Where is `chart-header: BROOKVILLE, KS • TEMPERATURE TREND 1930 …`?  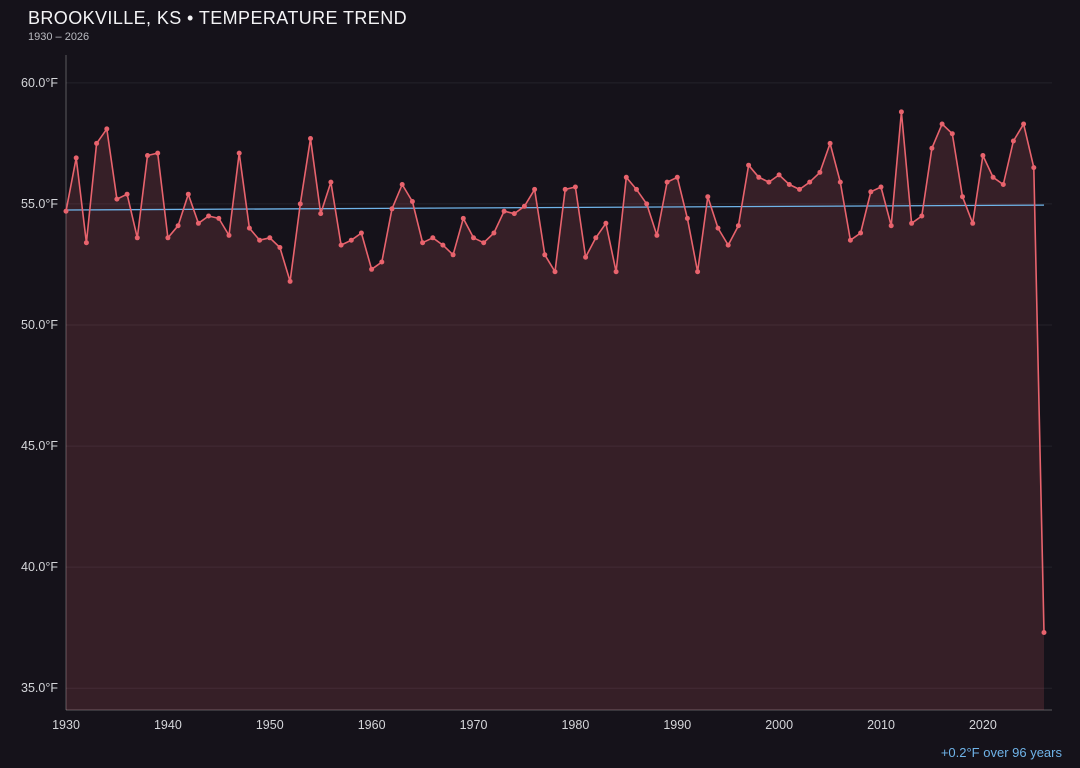
chart-header: BROOKVILLE, KS • TEMPERATURE TREND 1930 … is located at coordinates (217, 25).